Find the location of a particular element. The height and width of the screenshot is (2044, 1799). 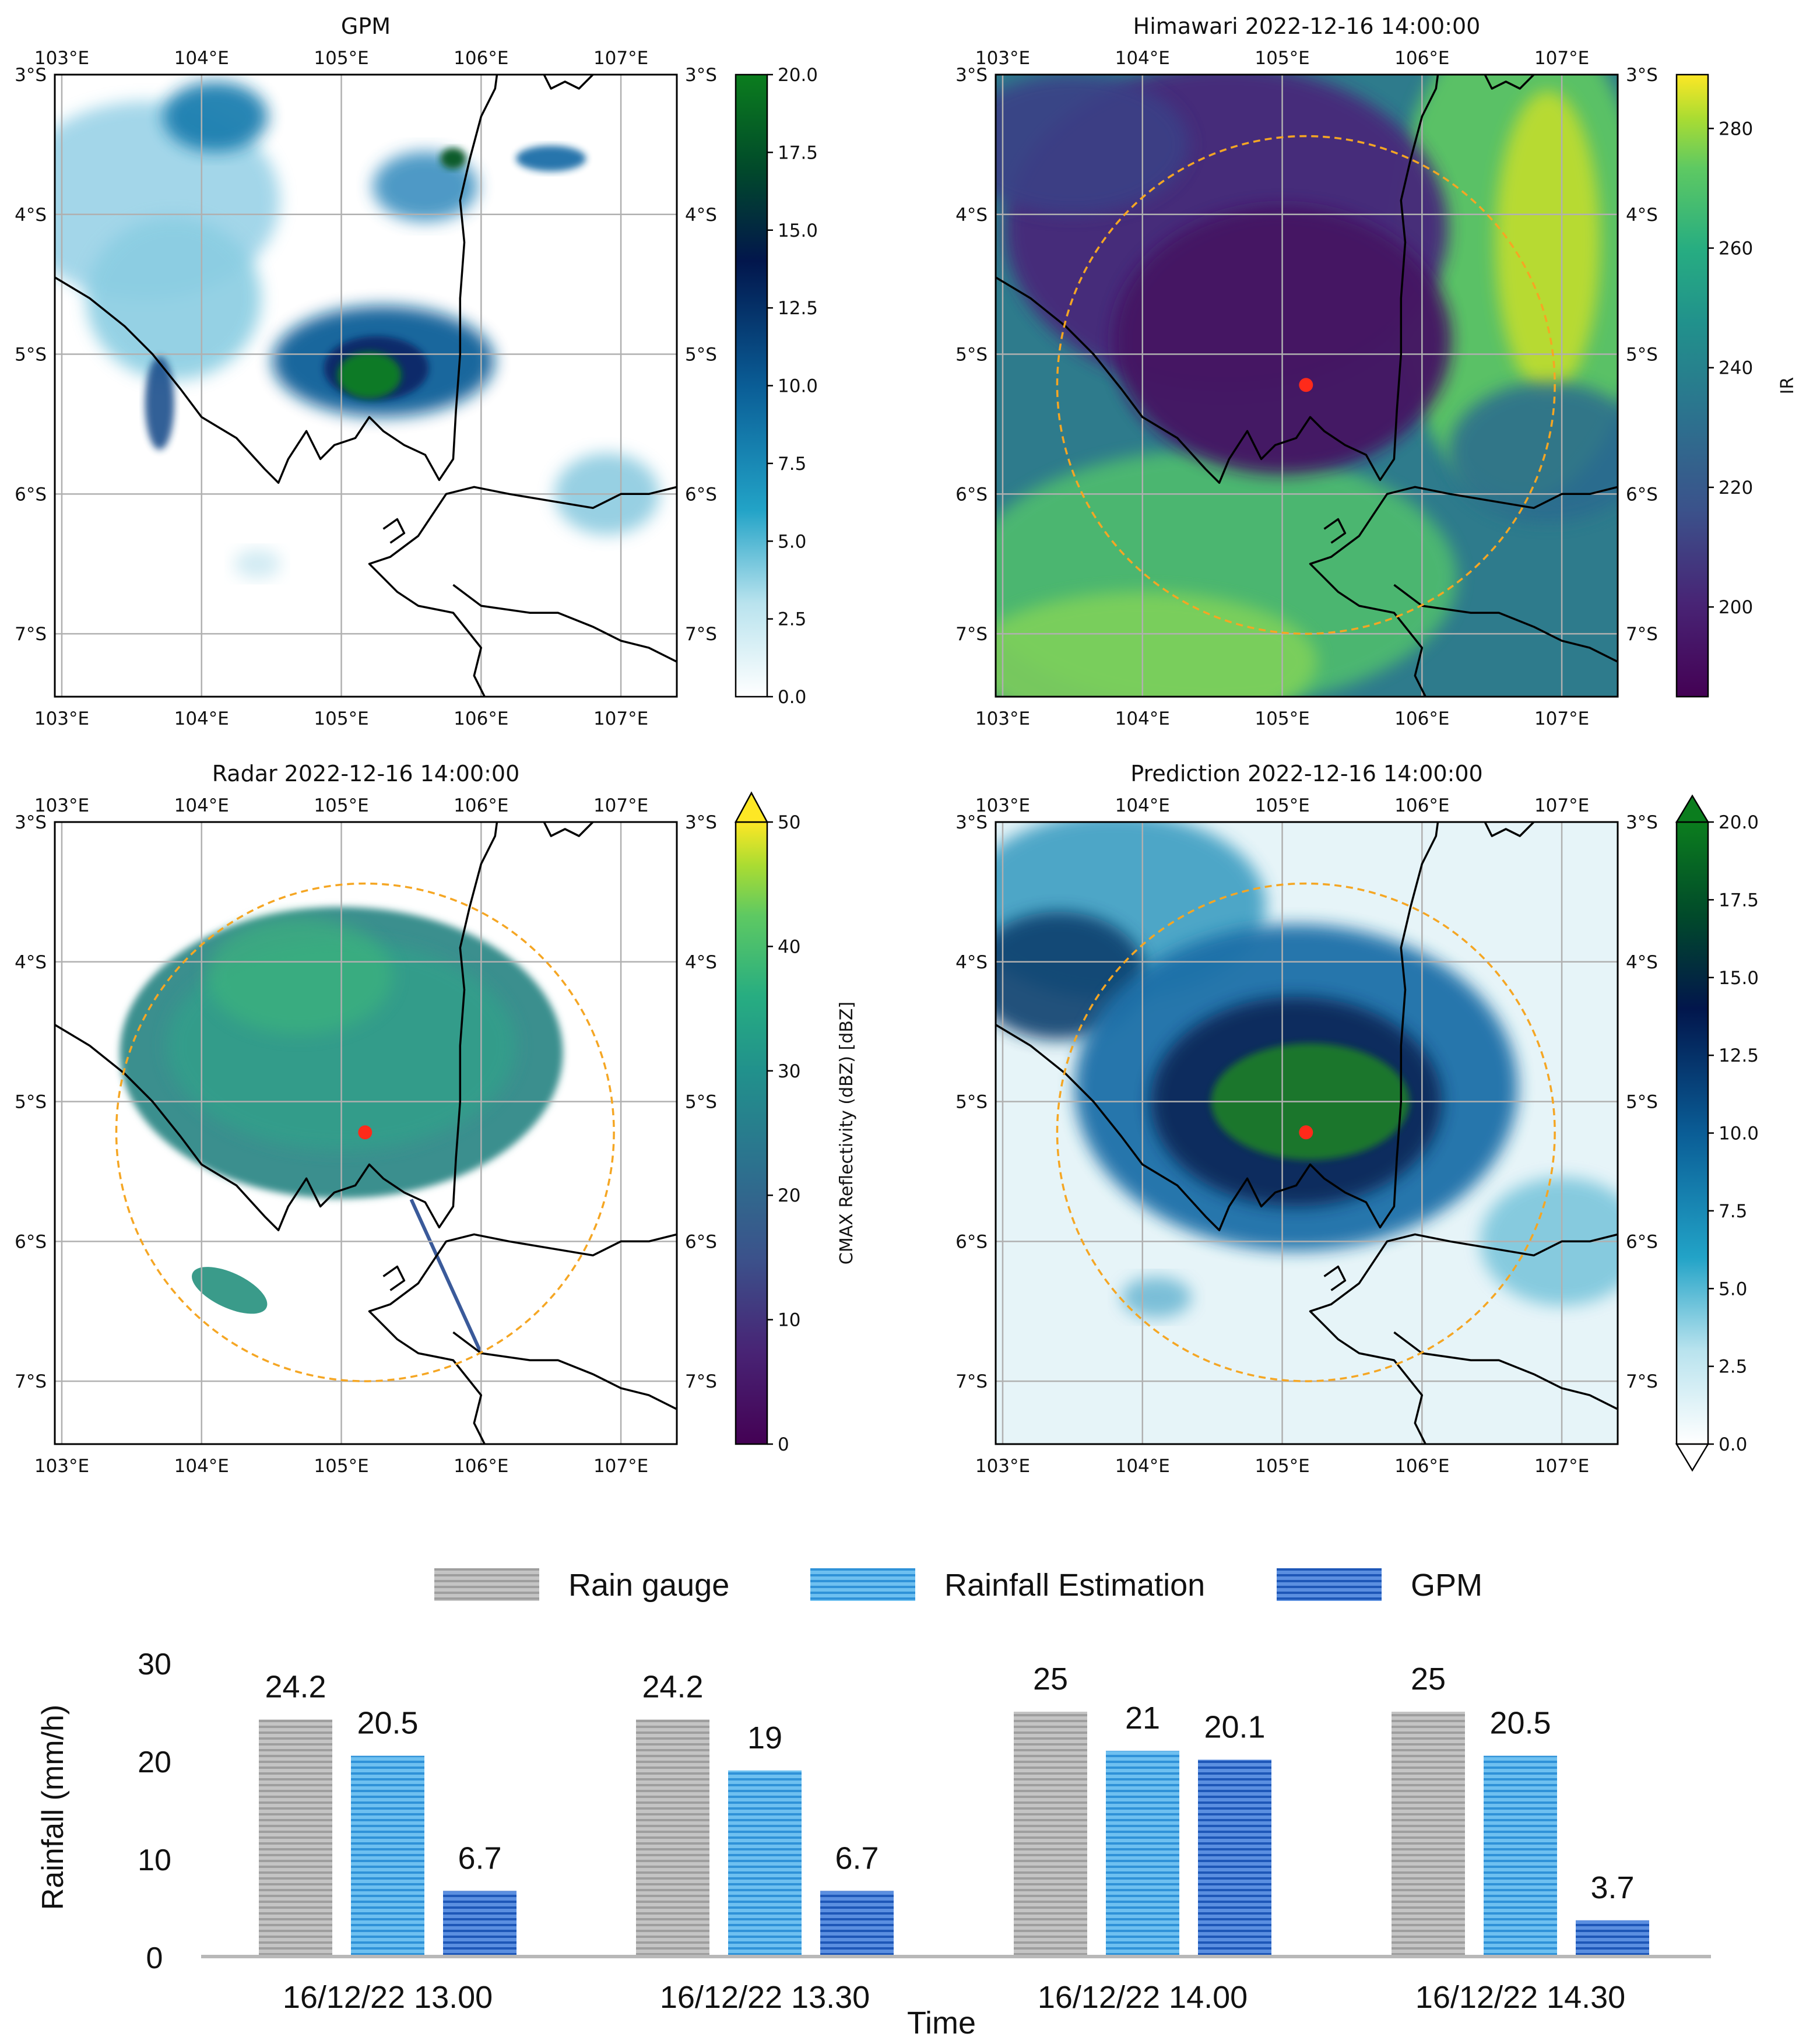

lat-tick-right: 5°S is located at coordinates (701, 1102).